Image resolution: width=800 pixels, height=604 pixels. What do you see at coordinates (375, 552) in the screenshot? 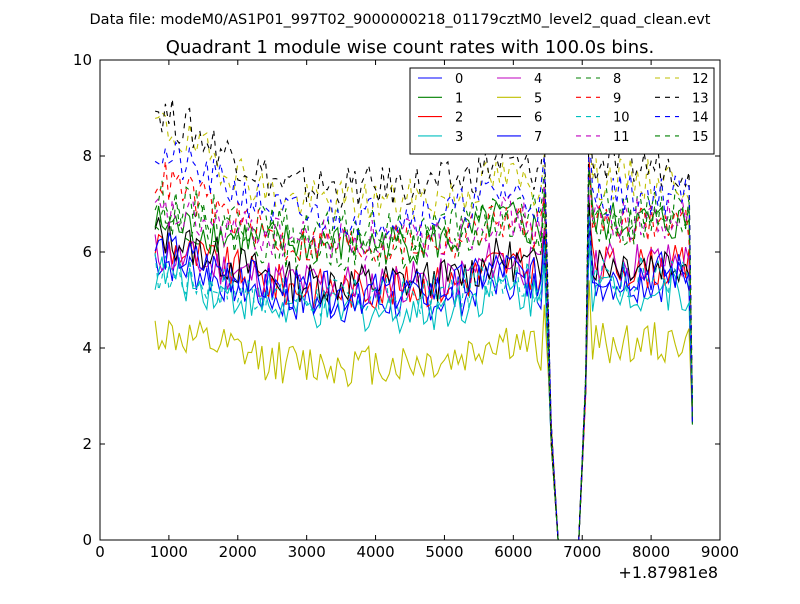
I see `x-tick-label: 4000` at bounding box center [375, 552].